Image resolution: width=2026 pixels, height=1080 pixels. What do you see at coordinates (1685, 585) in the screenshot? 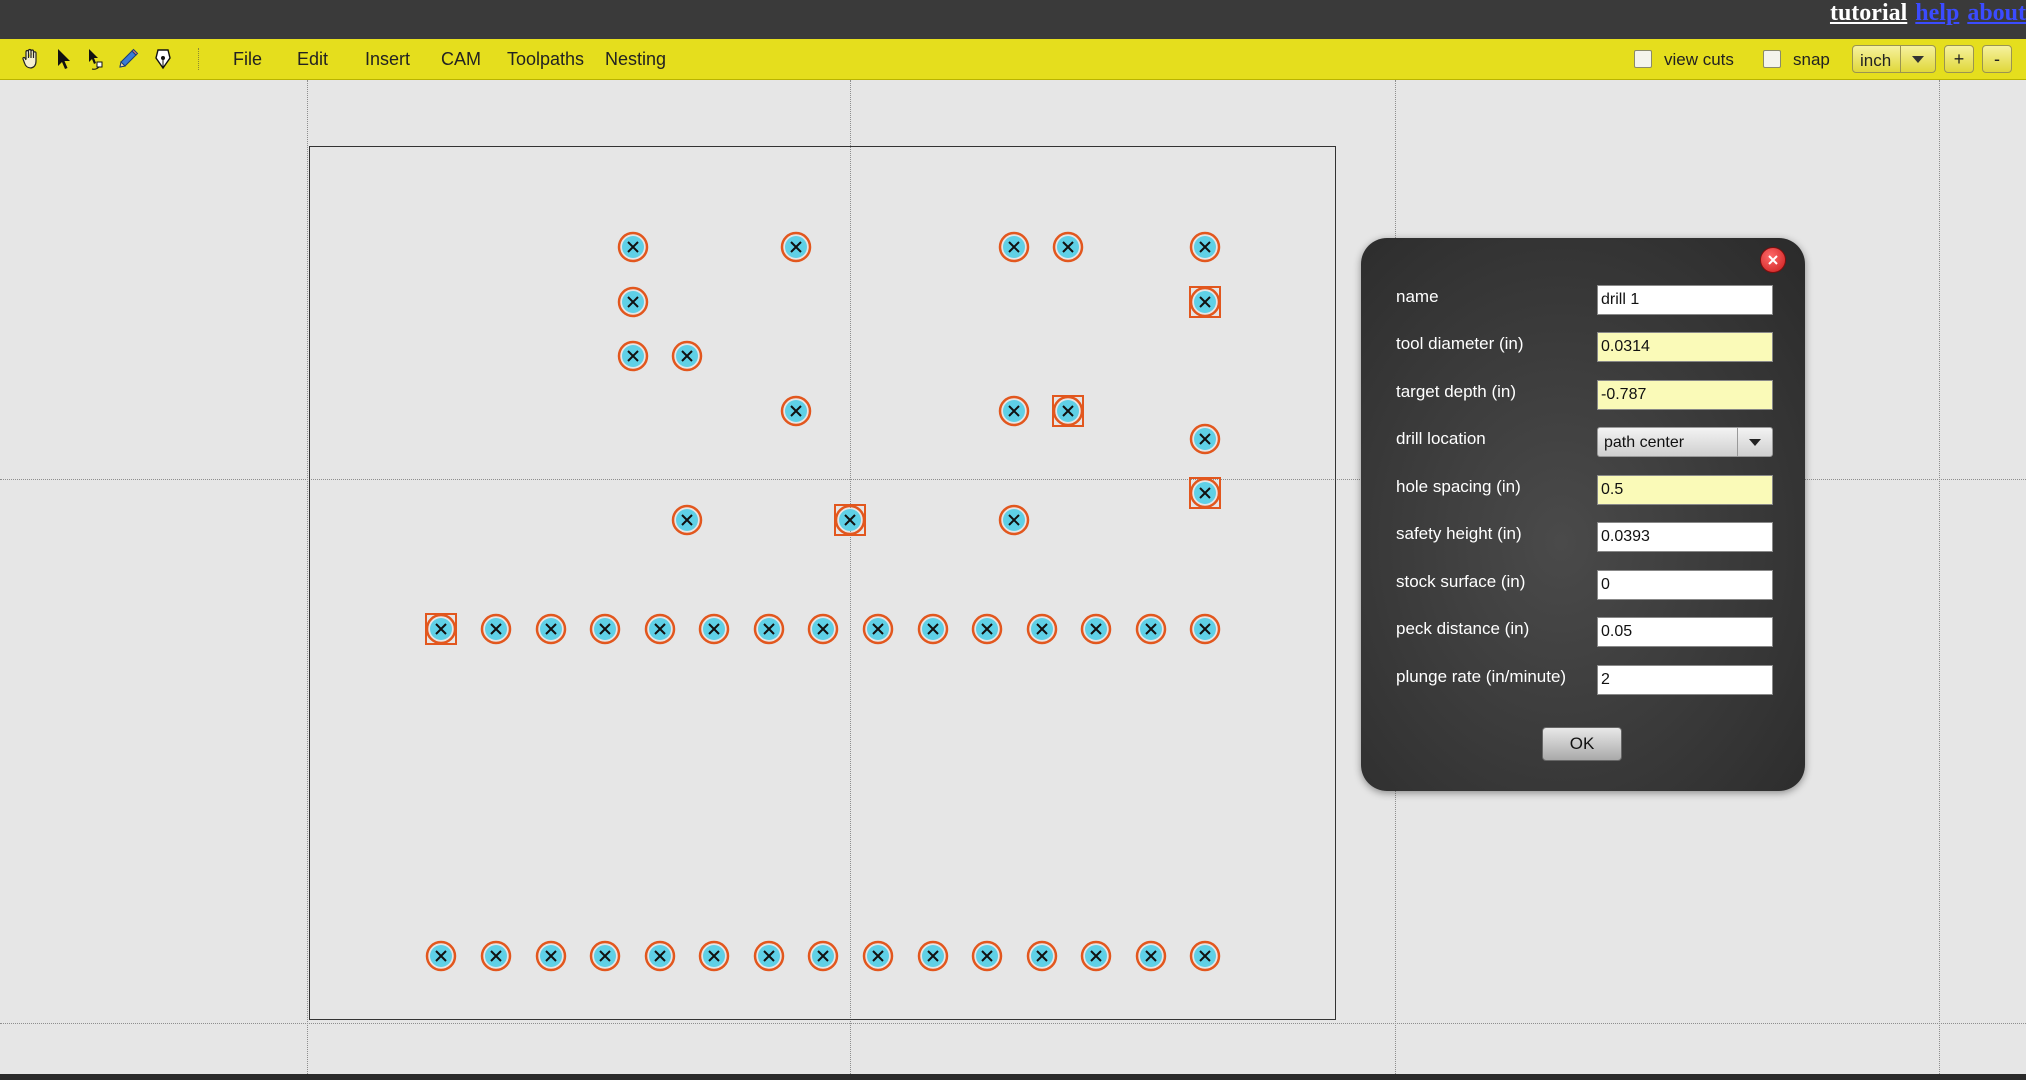
I see `stock-surface-input` at bounding box center [1685, 585].